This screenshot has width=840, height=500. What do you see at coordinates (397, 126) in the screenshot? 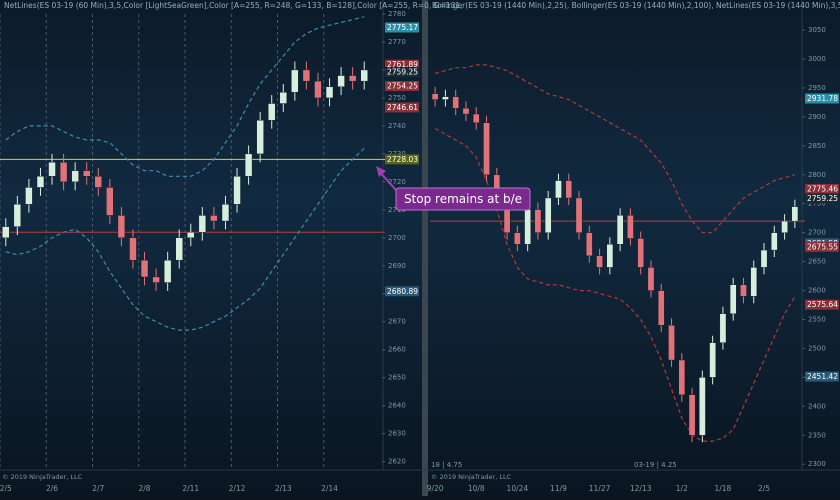
I see `y-tick-label: 2740` at bounding box center [397, 126].